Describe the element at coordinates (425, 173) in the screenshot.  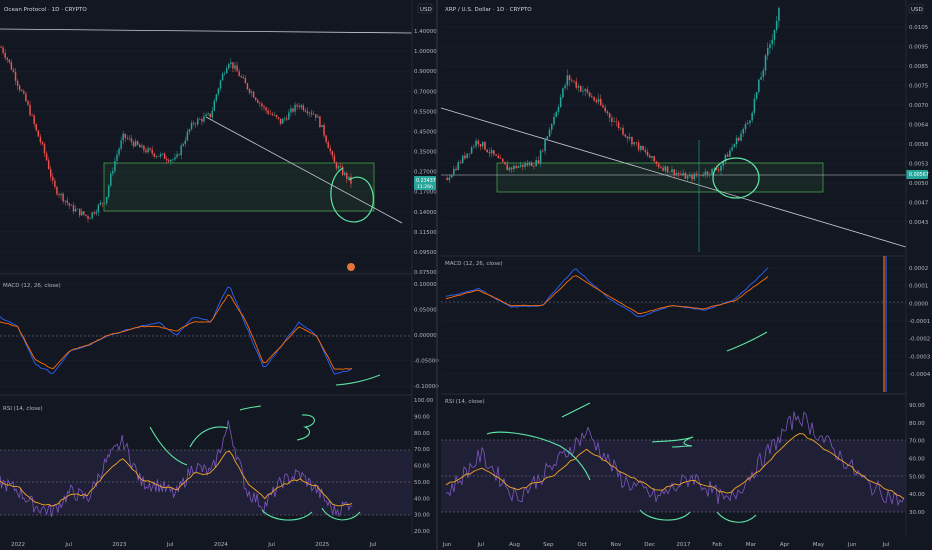
I see `scale-tick-label: 0.27000` at that location.